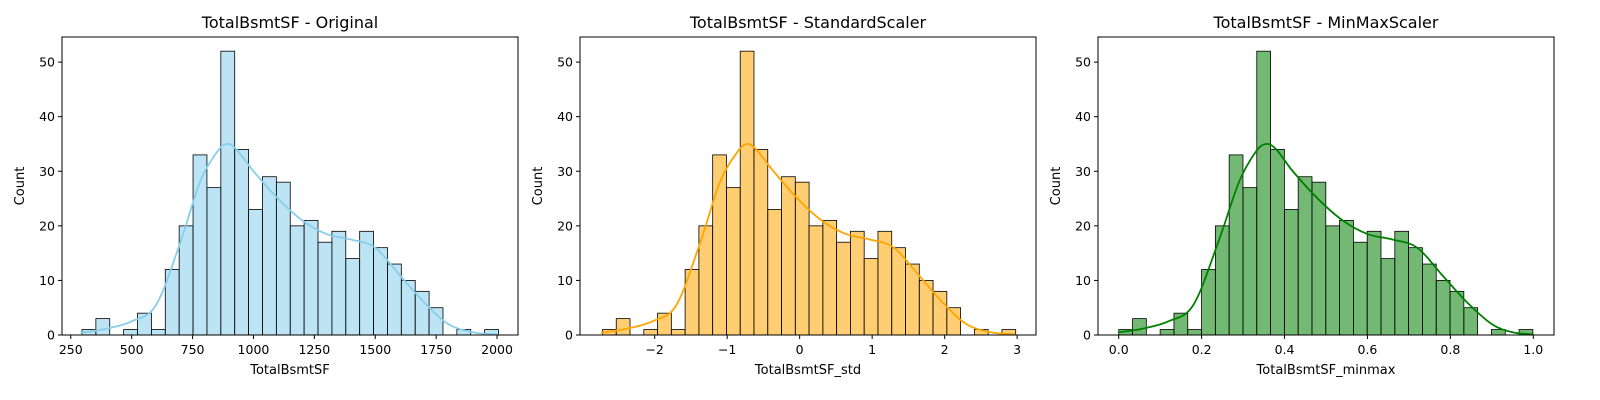 This screenshot has width=1600, height=400. What do you see at coordinates (727, 349) in the screenshot?
I see `x-tick-label: −1` at bounding box center [727, 349].